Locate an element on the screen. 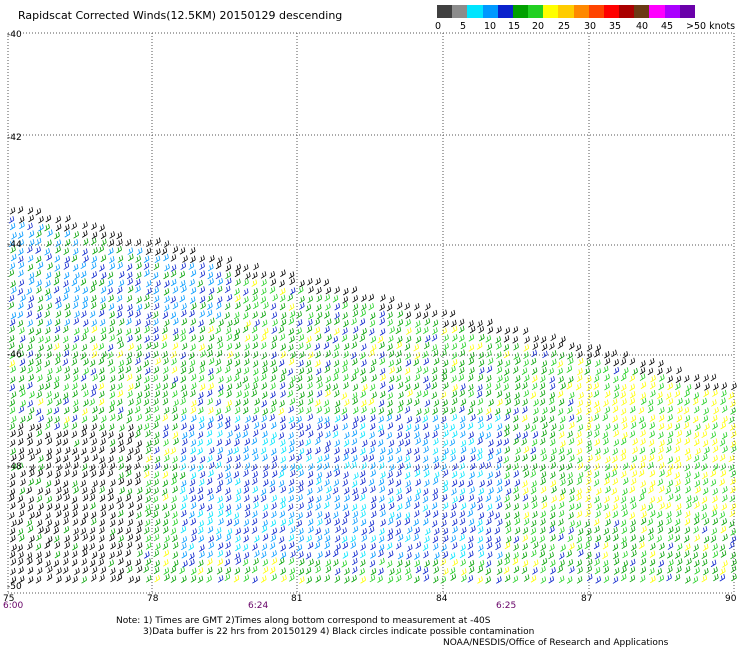 Image resolution: width=740 pixels, height=650 pixels. colorbar-label-30: 30 is located at coordinates (590, 26).